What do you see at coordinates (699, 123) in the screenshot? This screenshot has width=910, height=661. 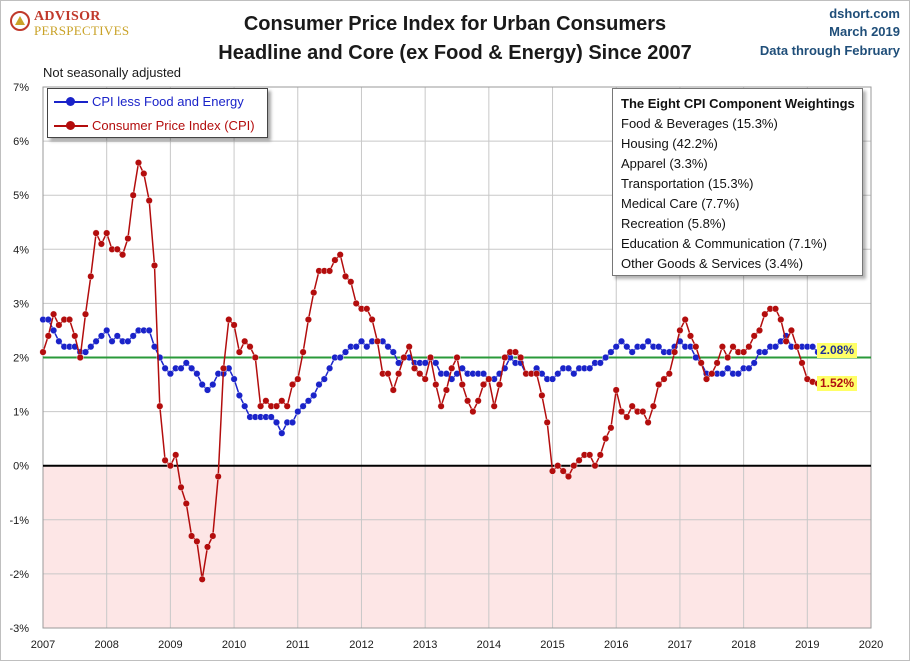 I see `weighting-item: Food & Beverages (15.3%)` at bounding box center [699, 123].